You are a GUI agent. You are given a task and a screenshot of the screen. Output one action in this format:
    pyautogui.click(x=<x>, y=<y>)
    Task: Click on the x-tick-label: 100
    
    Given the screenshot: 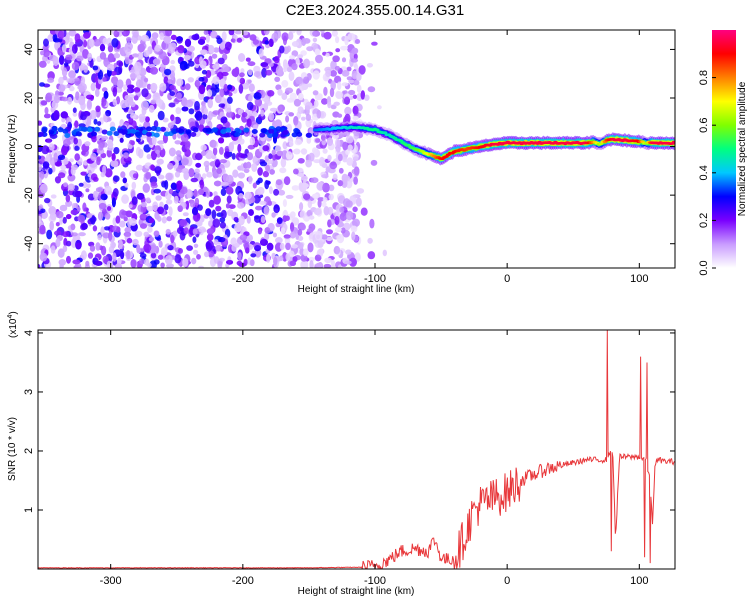 What is the action you would take?
    pyautogui.click(x=639, y=279)
    